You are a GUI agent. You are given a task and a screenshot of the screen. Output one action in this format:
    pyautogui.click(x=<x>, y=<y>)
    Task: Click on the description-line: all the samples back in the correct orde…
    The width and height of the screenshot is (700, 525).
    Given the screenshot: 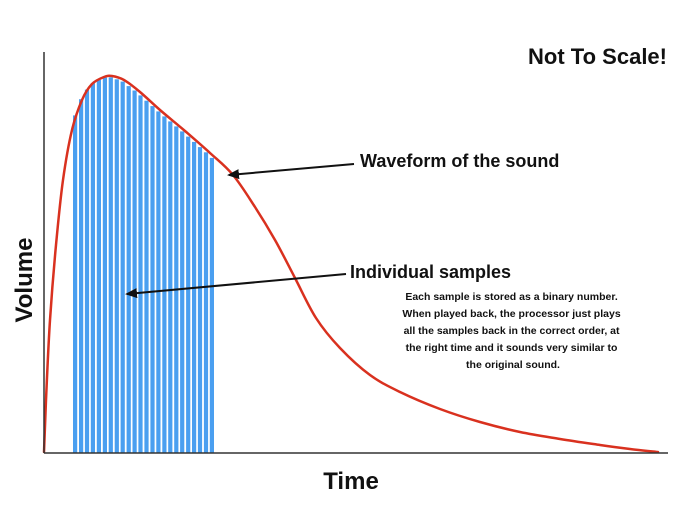 What is the action you would take?
    pyautogui.click(x=512, y=331)
    